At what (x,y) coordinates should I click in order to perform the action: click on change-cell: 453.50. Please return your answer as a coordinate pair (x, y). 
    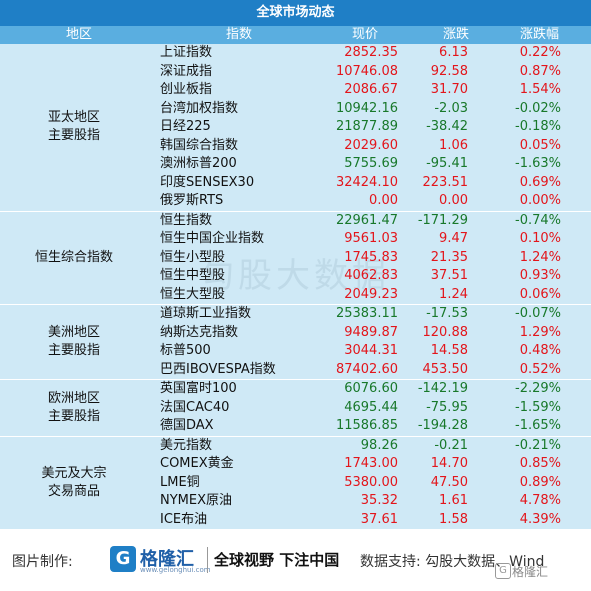
    Looking at the image, I should click on (445, 369).